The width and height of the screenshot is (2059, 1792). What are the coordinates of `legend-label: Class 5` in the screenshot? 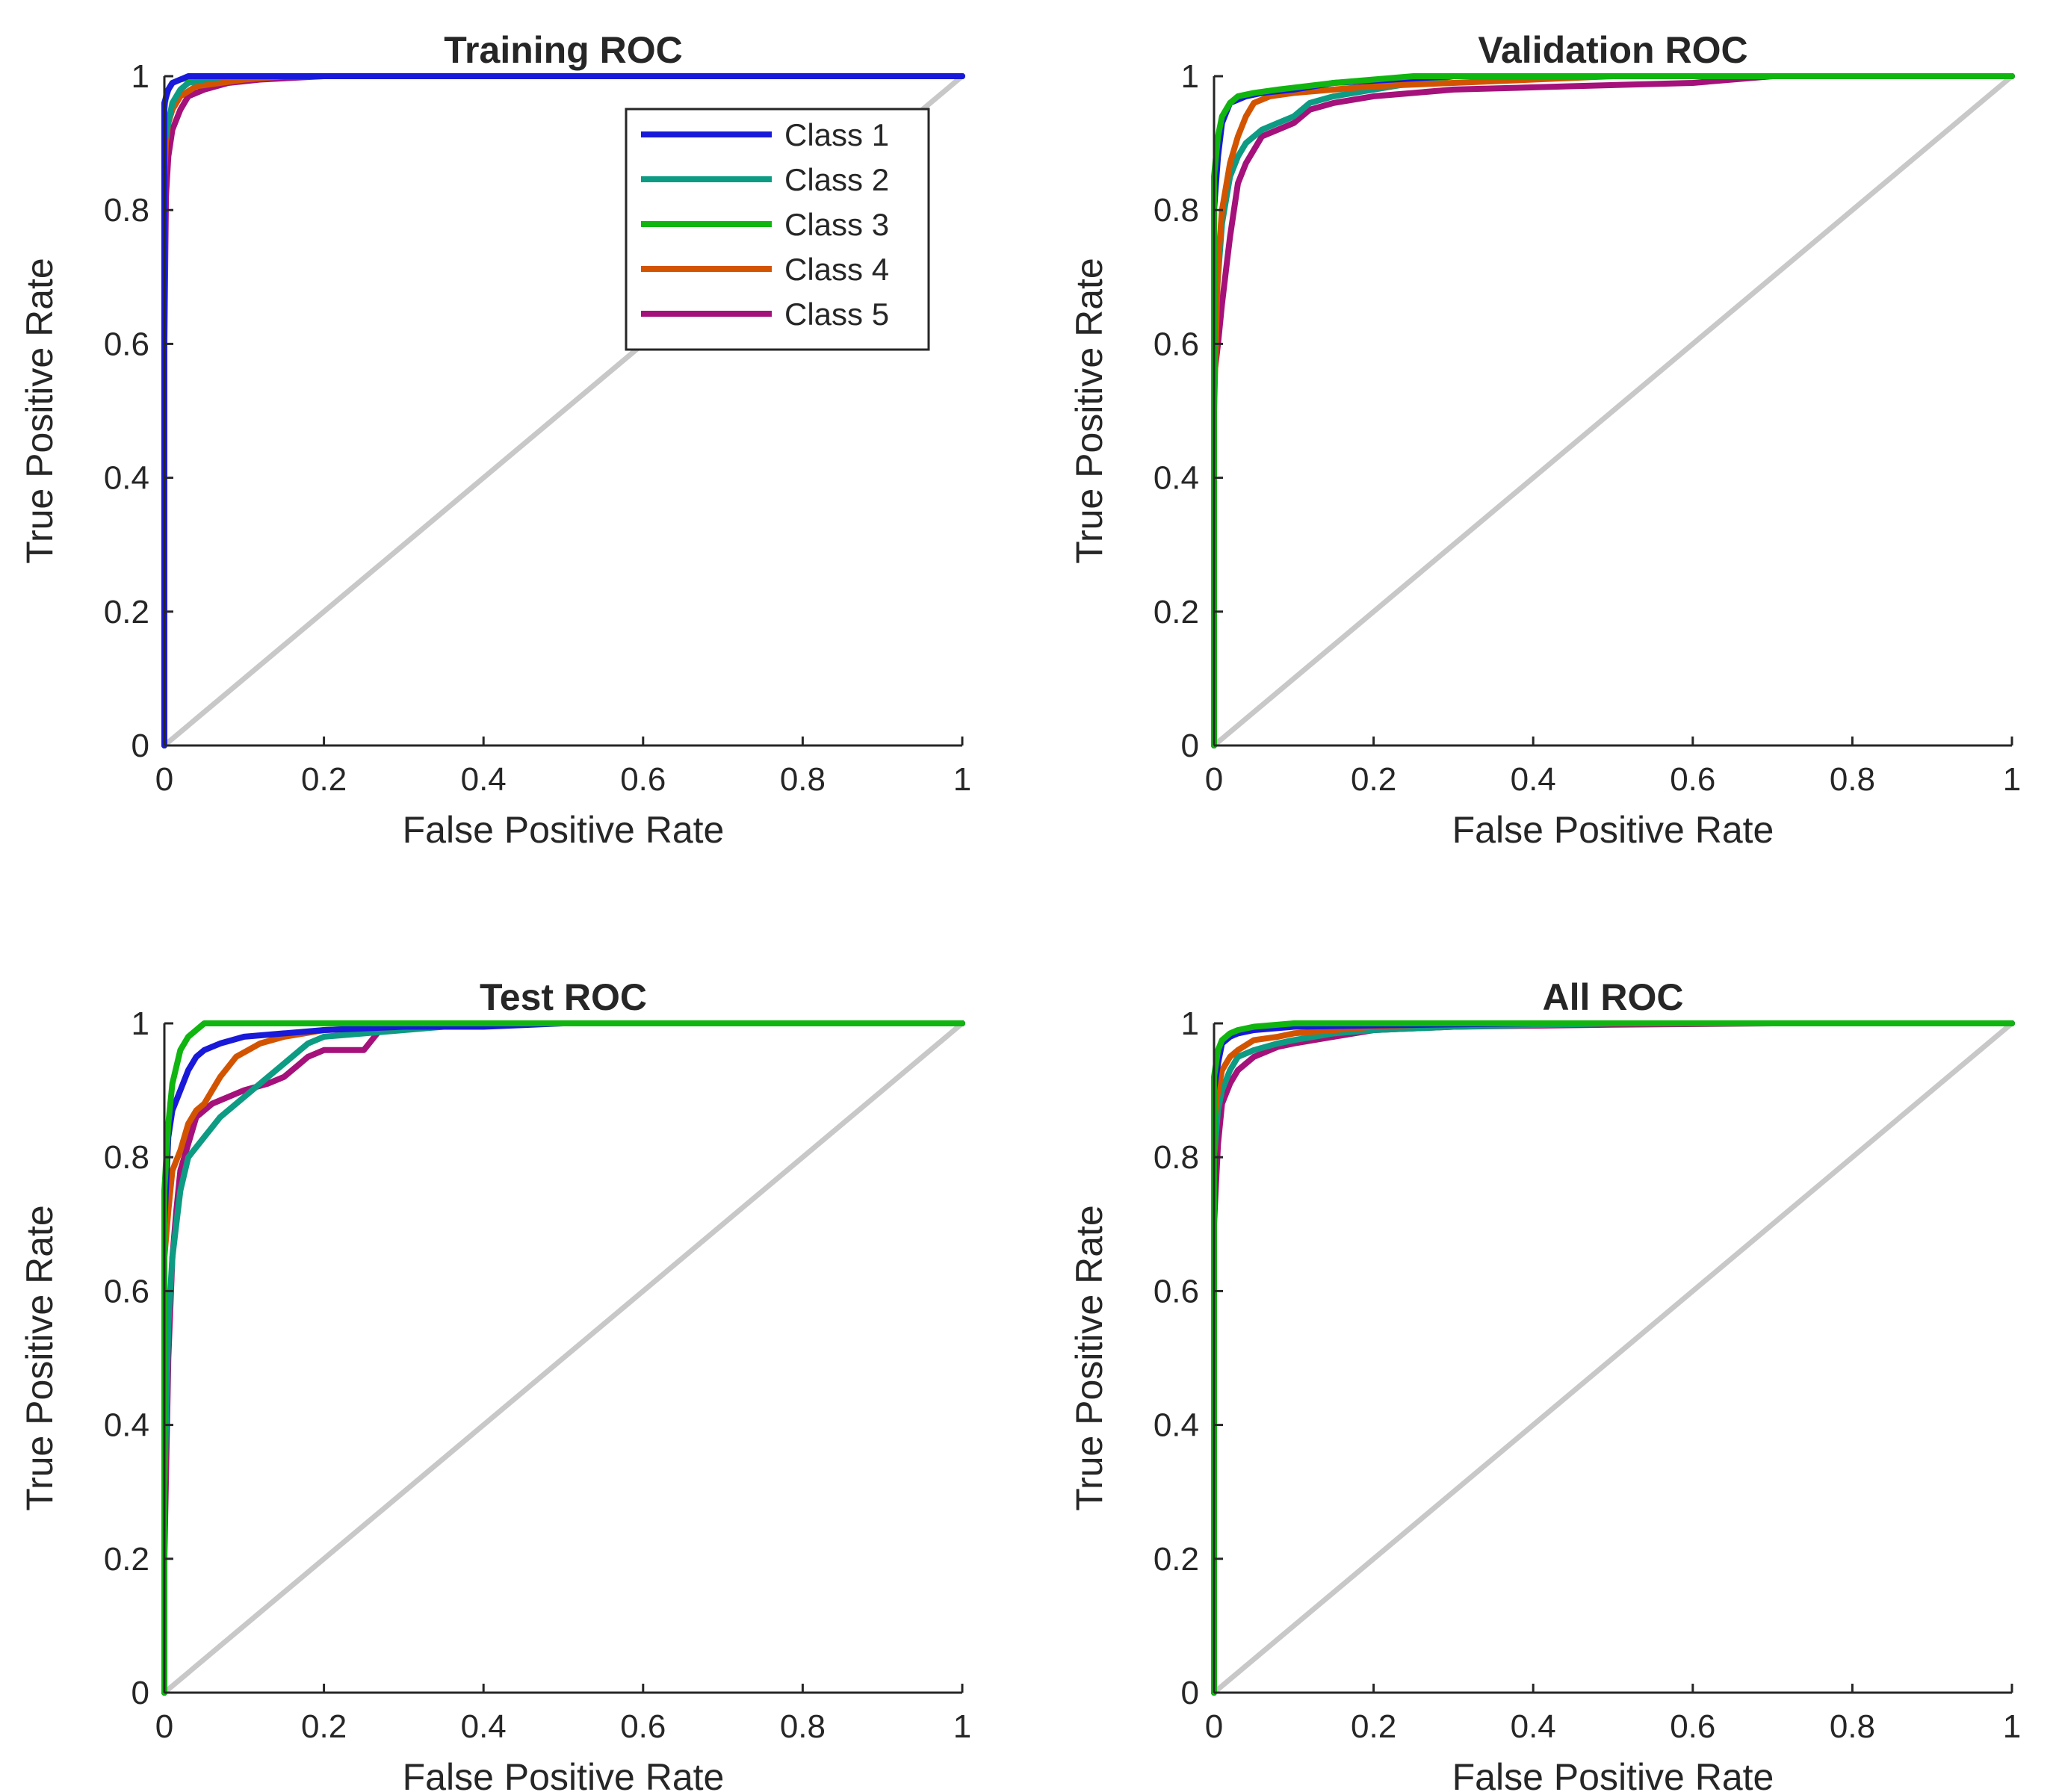 It's located at (836, 314).